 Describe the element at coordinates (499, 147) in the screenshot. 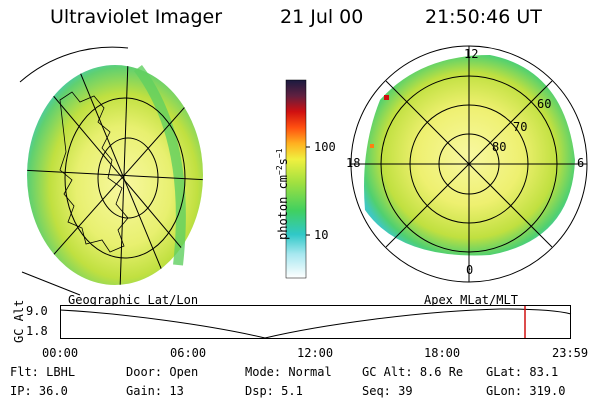

I see `mlat-80-label: 80` at that location.